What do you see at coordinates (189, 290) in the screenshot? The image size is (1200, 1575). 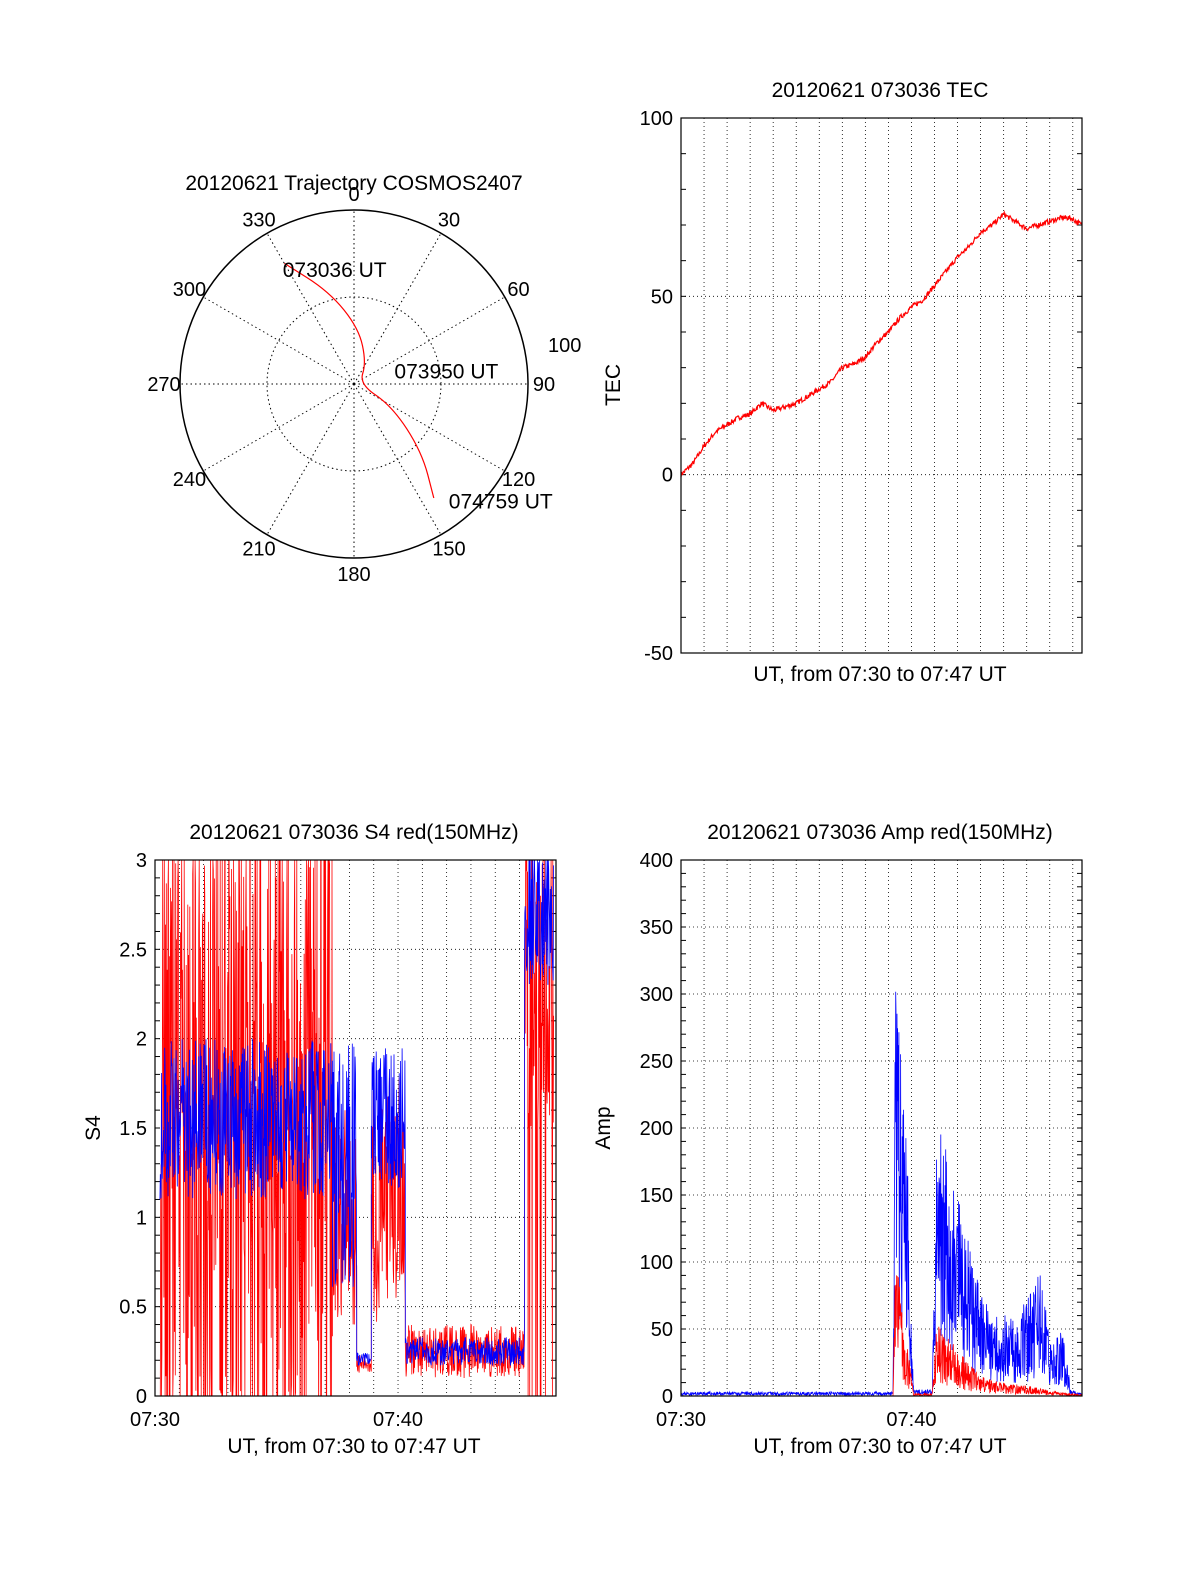 I see `polar-angle-label: 300` at bounding box center [189, 290].